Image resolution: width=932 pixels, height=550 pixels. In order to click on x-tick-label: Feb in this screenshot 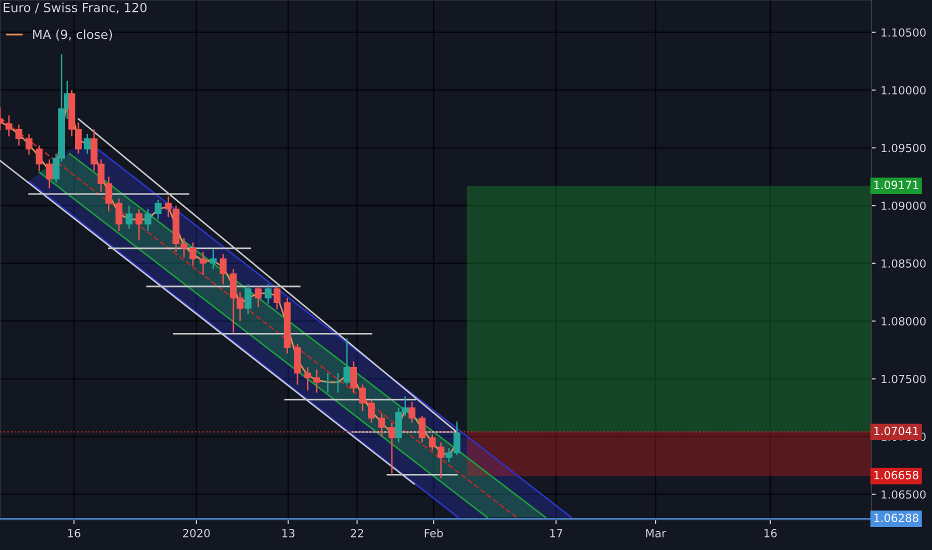, I will do `click(433, 533)`.